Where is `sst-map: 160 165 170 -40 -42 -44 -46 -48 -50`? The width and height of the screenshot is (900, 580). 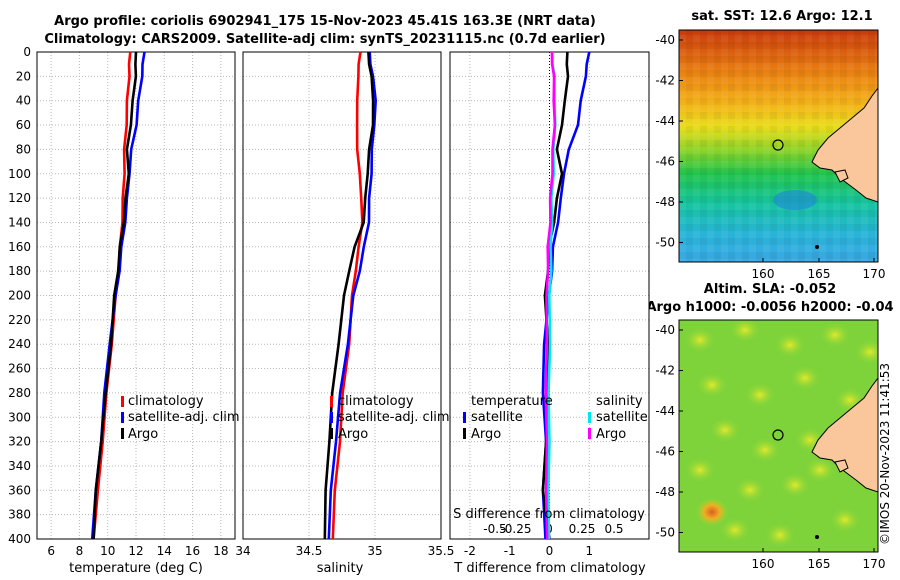
sst-map: 160 165 170 -40 -42 -44 -46 -48 -50 is located at coordinates (770, 155).